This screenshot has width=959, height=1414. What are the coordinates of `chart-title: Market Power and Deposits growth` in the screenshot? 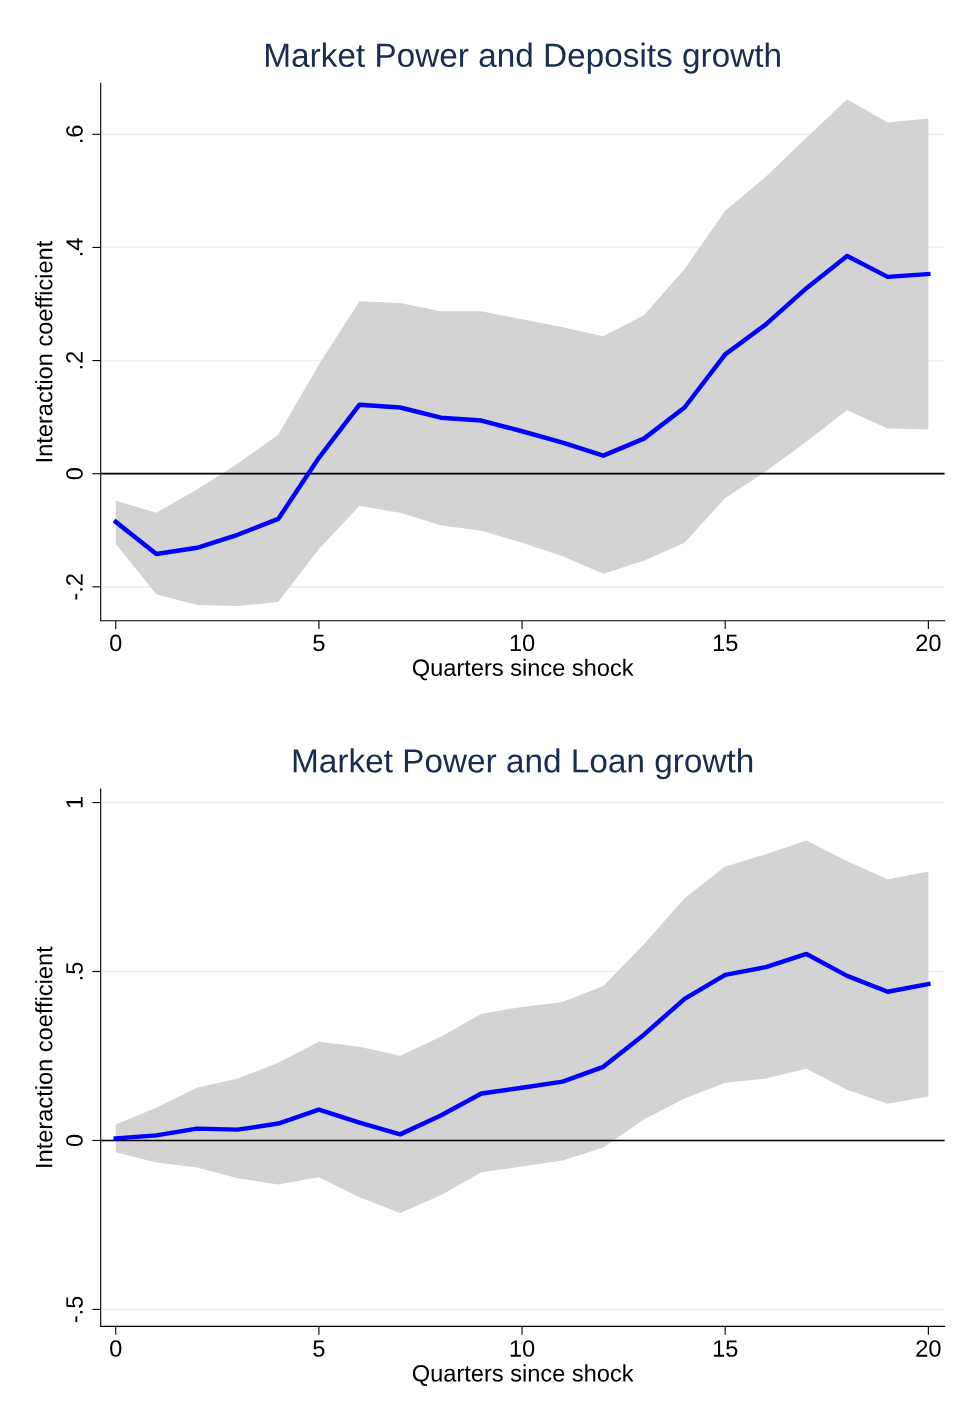 It's located at (523, 58).